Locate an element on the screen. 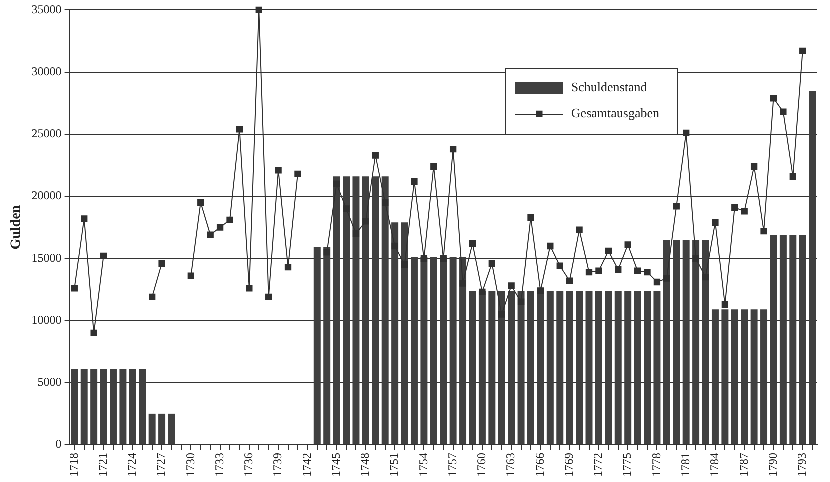  x-tick-label: 1730 is located at coordinates (190, 465).